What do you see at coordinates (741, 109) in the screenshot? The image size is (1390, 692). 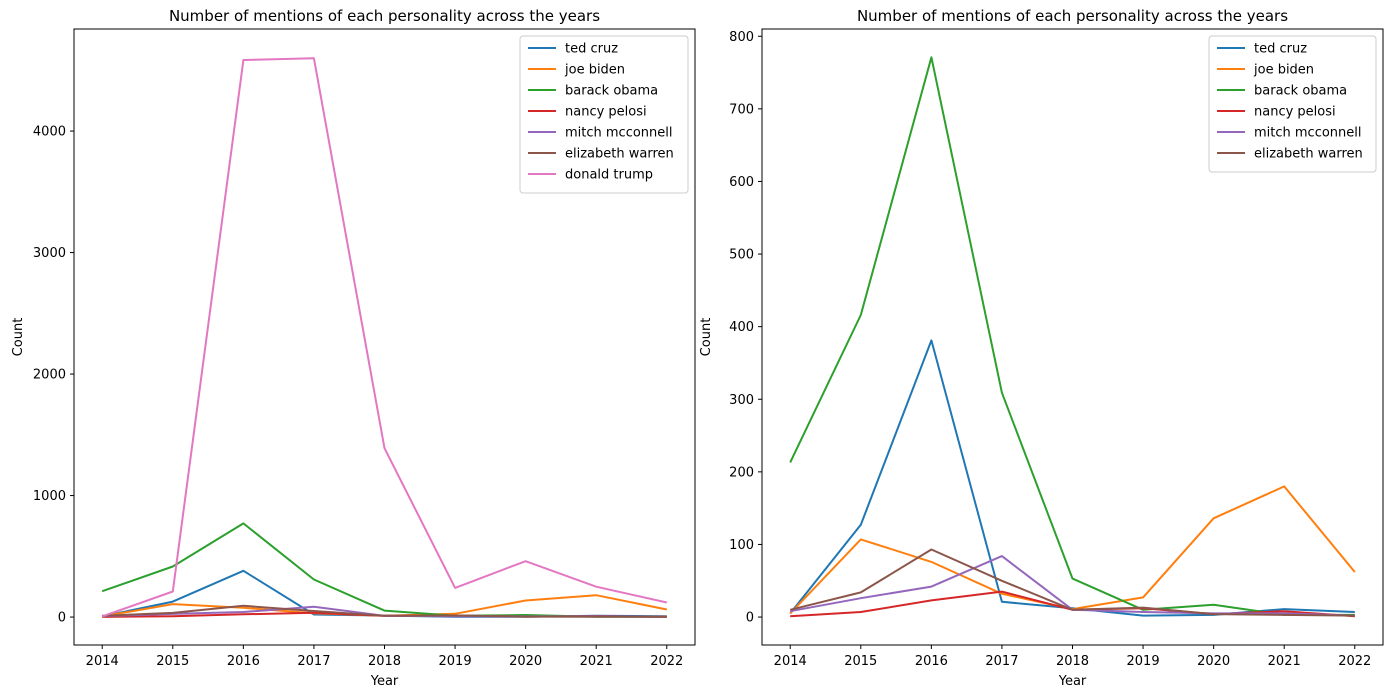 I see `y-tick-label: 700` at bounding box center [741, 109].